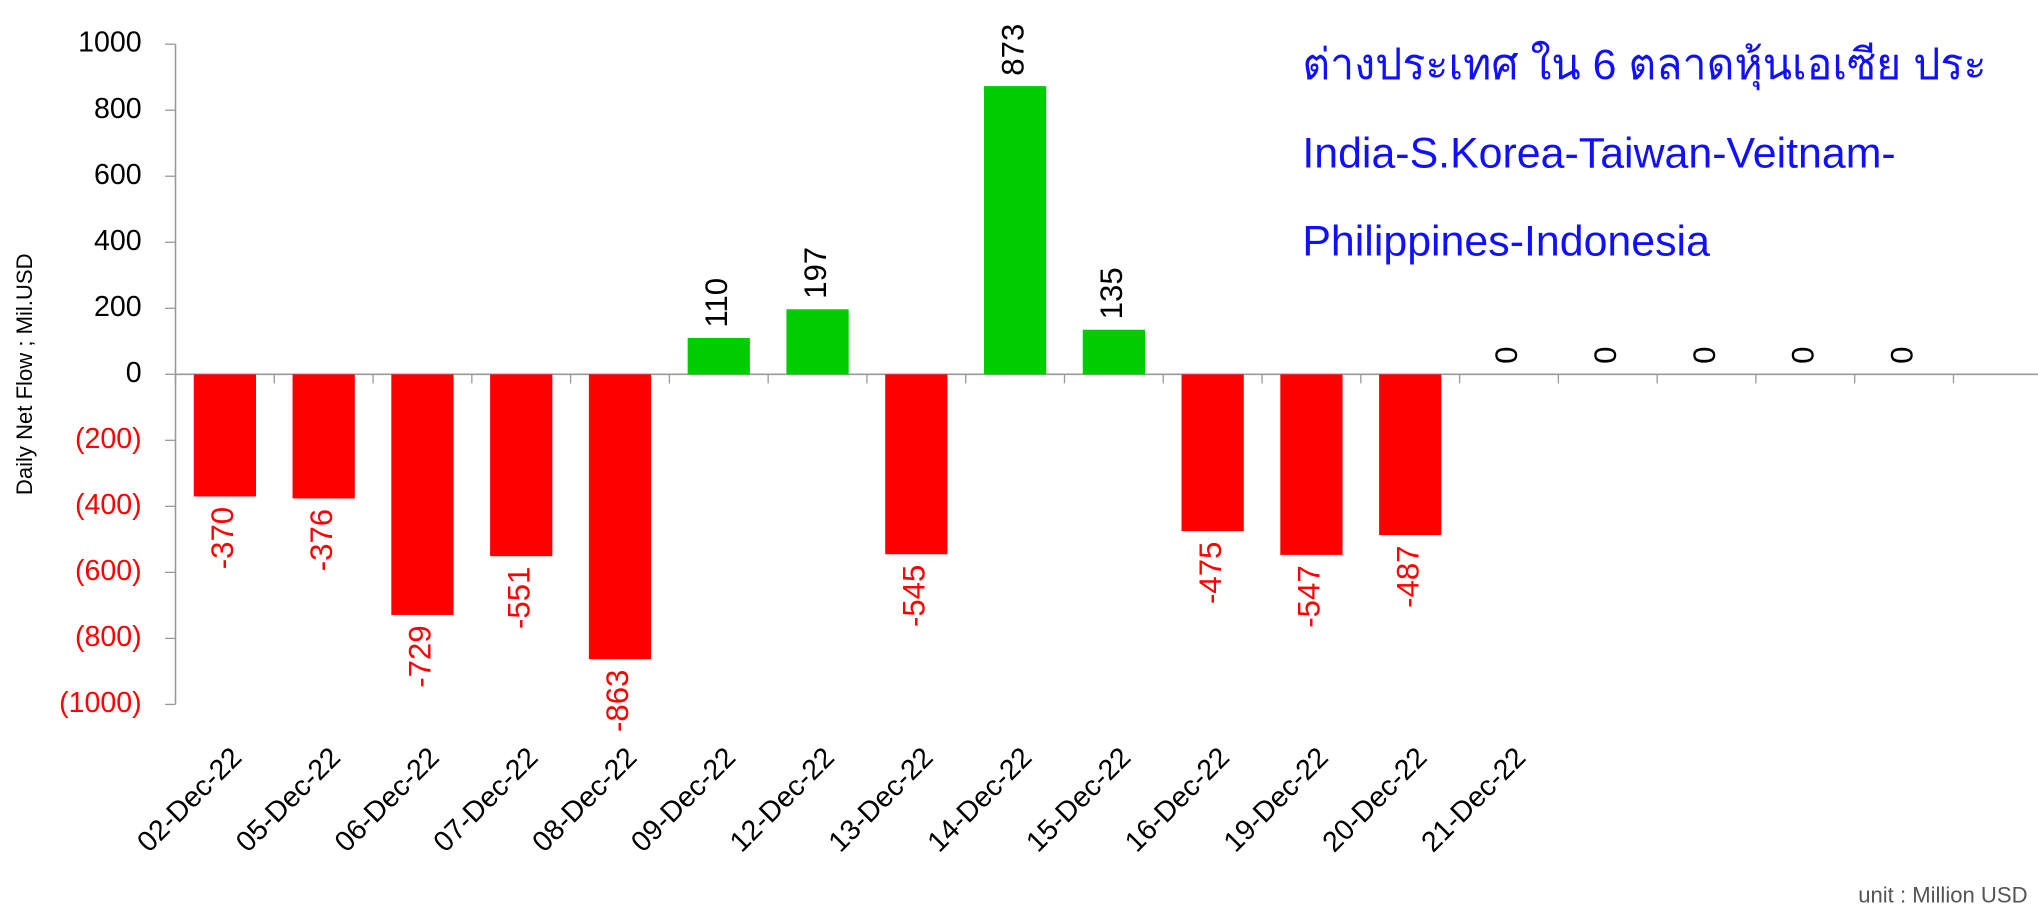 Image resolution: width=2038 pixels, height=909 pixels. Describe the element at coordinates (118, 307) in the screenshot. I see `y-tick-label: 200` at that location.